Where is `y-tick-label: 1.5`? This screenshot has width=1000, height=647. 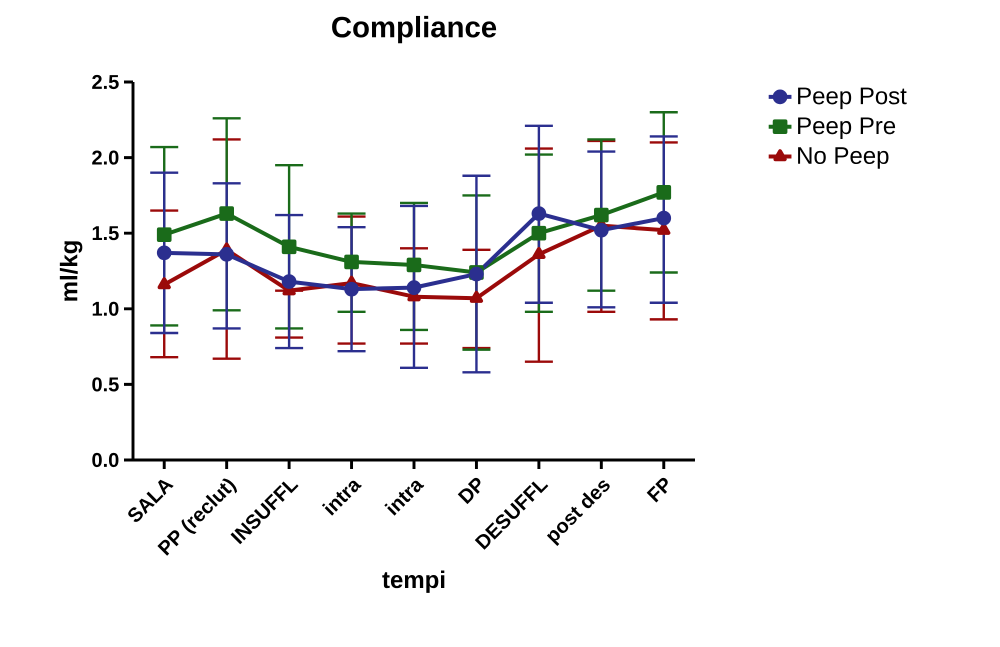
y-tick-label: 1.5 is located at coordinates (105, 233).